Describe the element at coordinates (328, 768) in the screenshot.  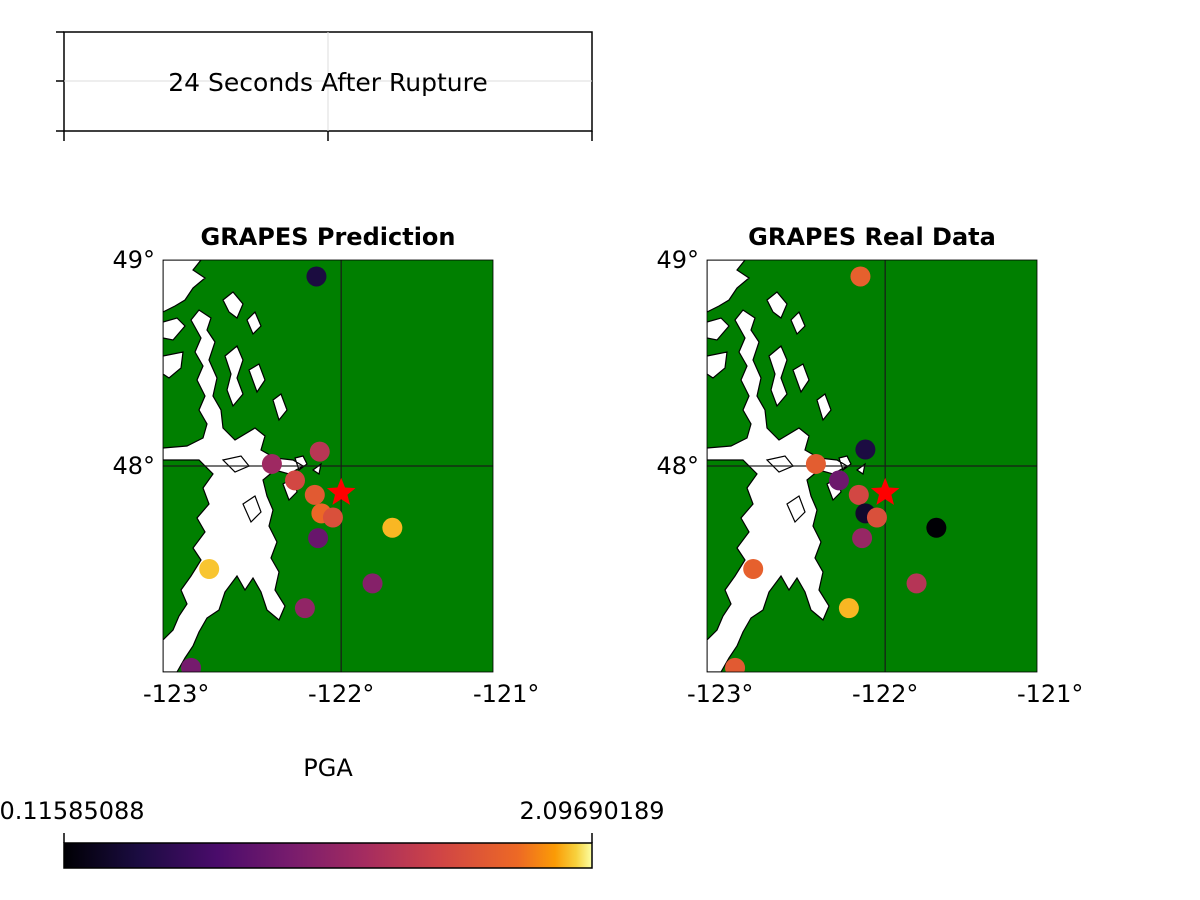
I see `colorbar-label: PGA` at that location.